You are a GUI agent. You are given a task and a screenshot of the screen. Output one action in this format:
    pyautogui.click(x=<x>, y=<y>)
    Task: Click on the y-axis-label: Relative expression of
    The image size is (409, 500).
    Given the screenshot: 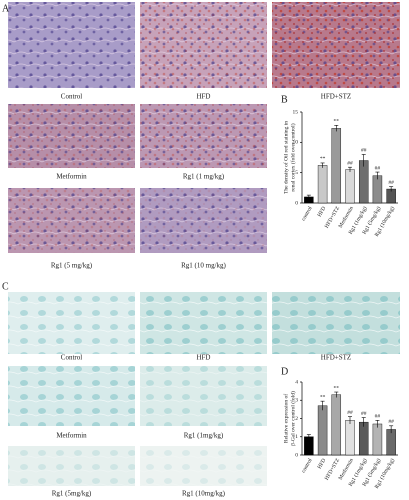 What is the action you would take?
    pyautogui.click(x=285, y=418)
    